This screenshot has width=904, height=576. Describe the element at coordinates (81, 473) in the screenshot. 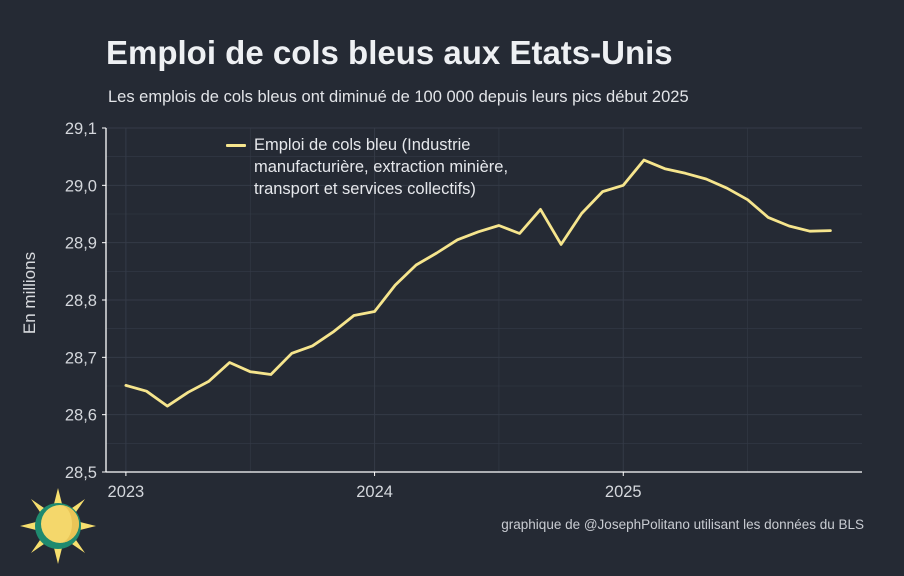

I see `y-tick-label: 28,5` at that location.